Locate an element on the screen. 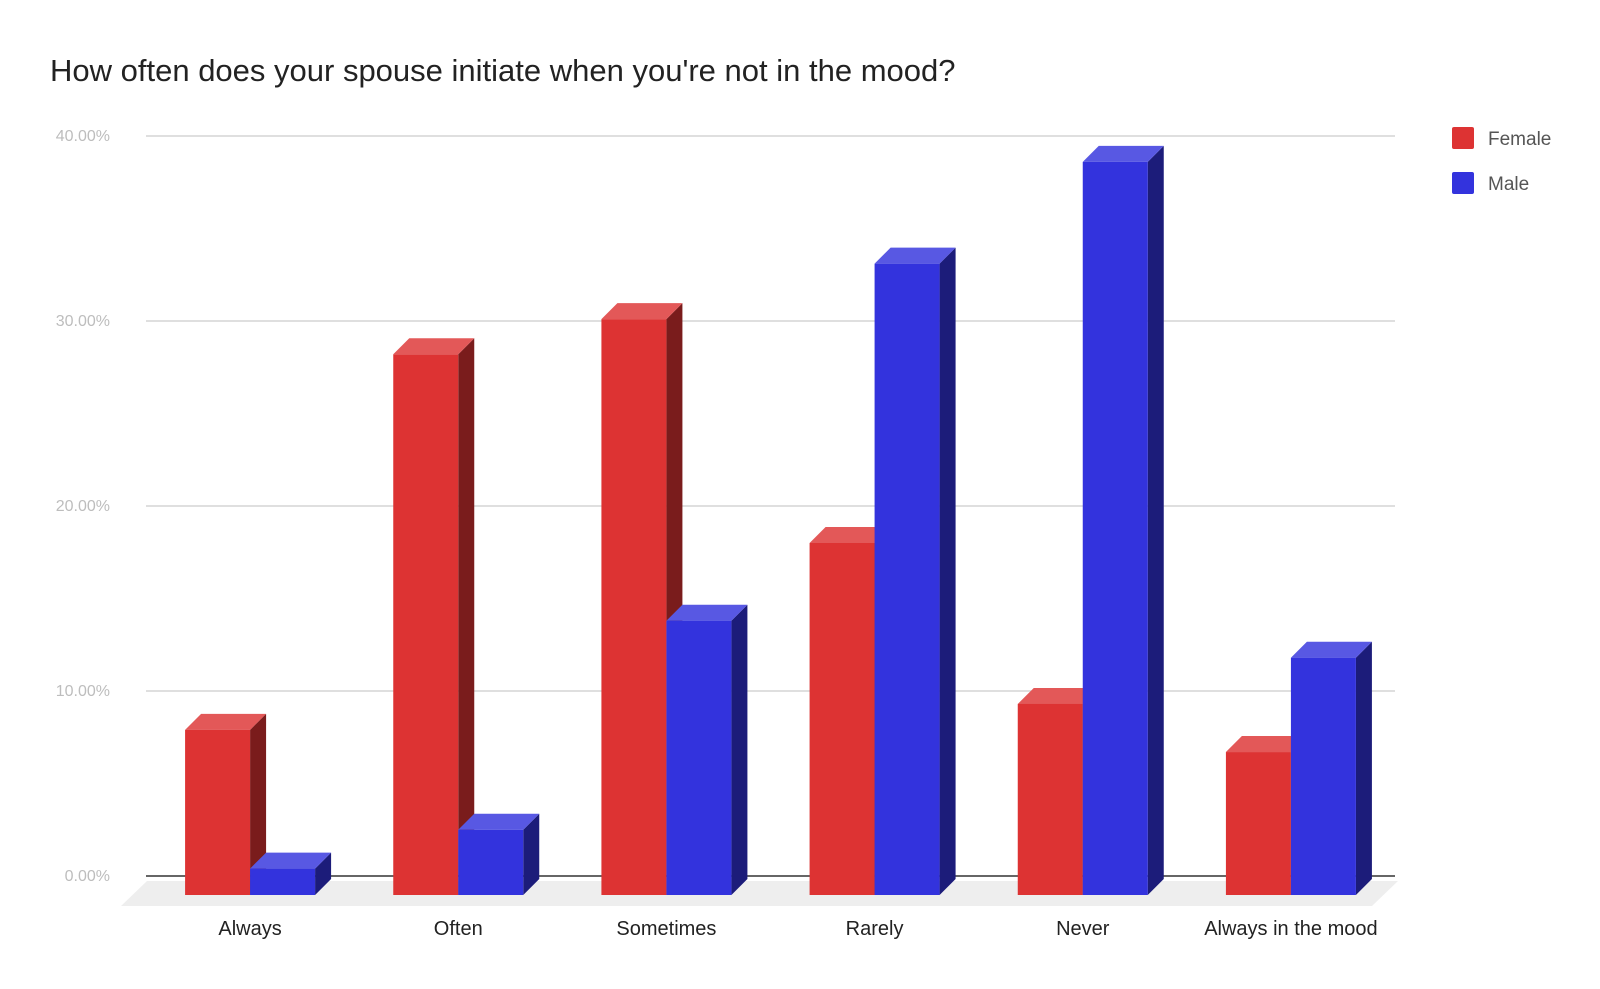 The height and width of the screenshot is (989, 1600). y-tick-label: 0.00% is located at coordinates (87, 876).